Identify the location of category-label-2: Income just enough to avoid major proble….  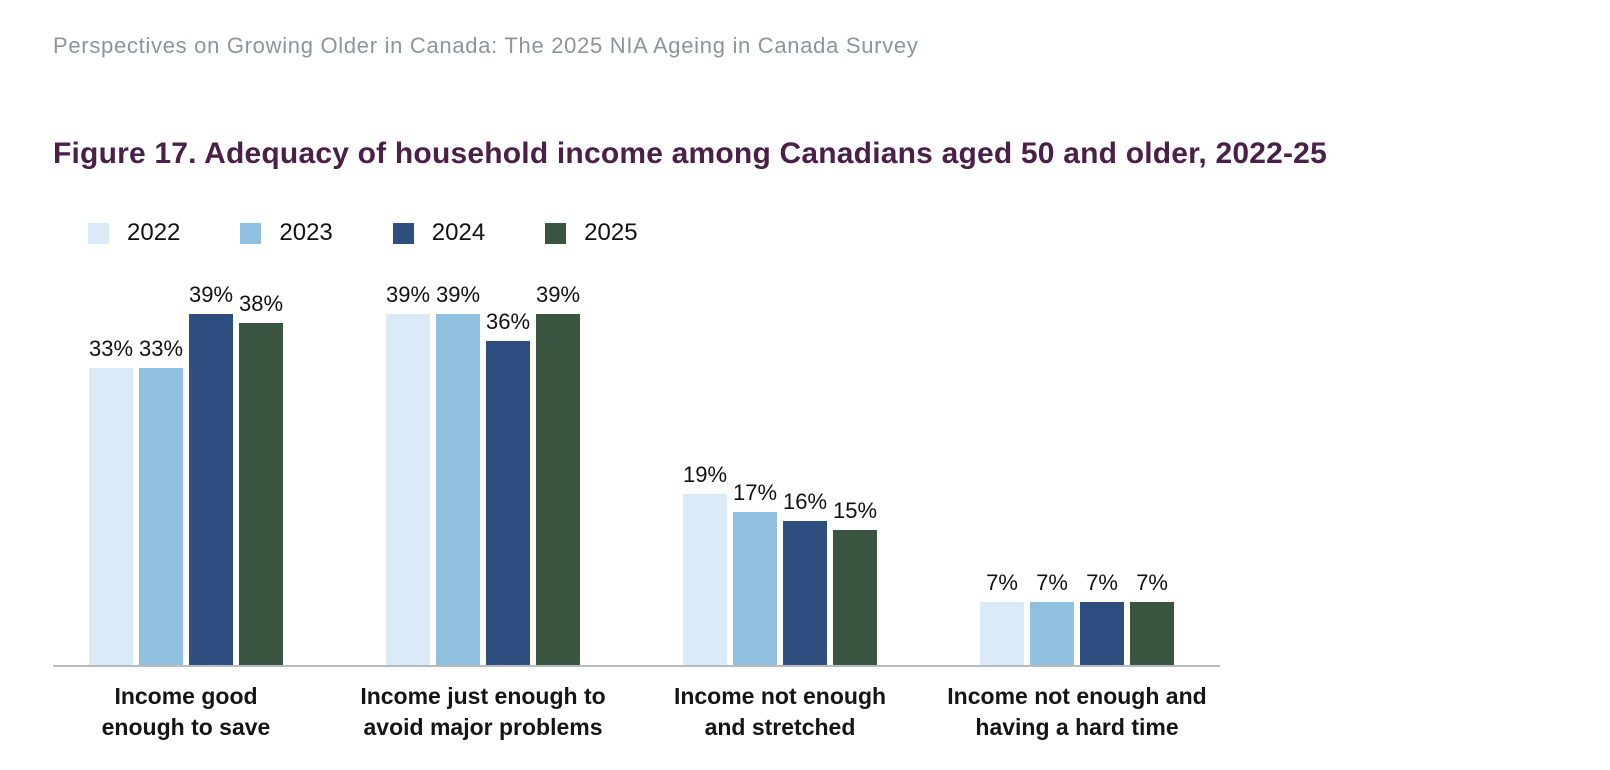
(483, 711).